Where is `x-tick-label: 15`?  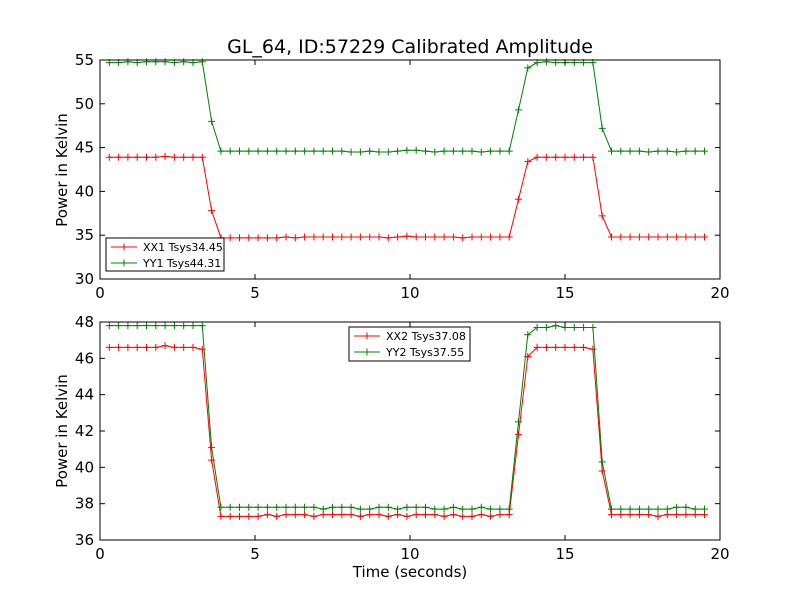 x-tick-label: 15 is located at coordinates (564, 293).